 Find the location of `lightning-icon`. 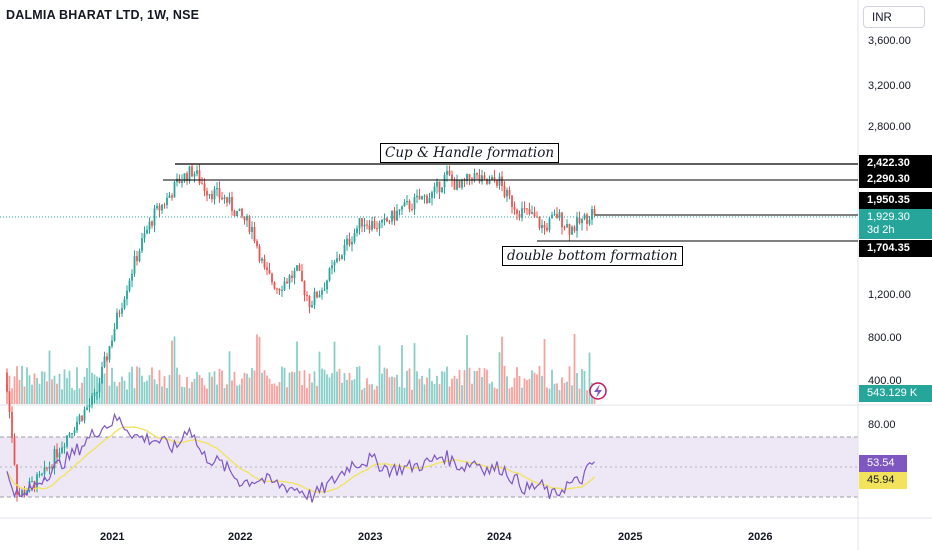

lightning-icon is located at coordinates (598, 391).